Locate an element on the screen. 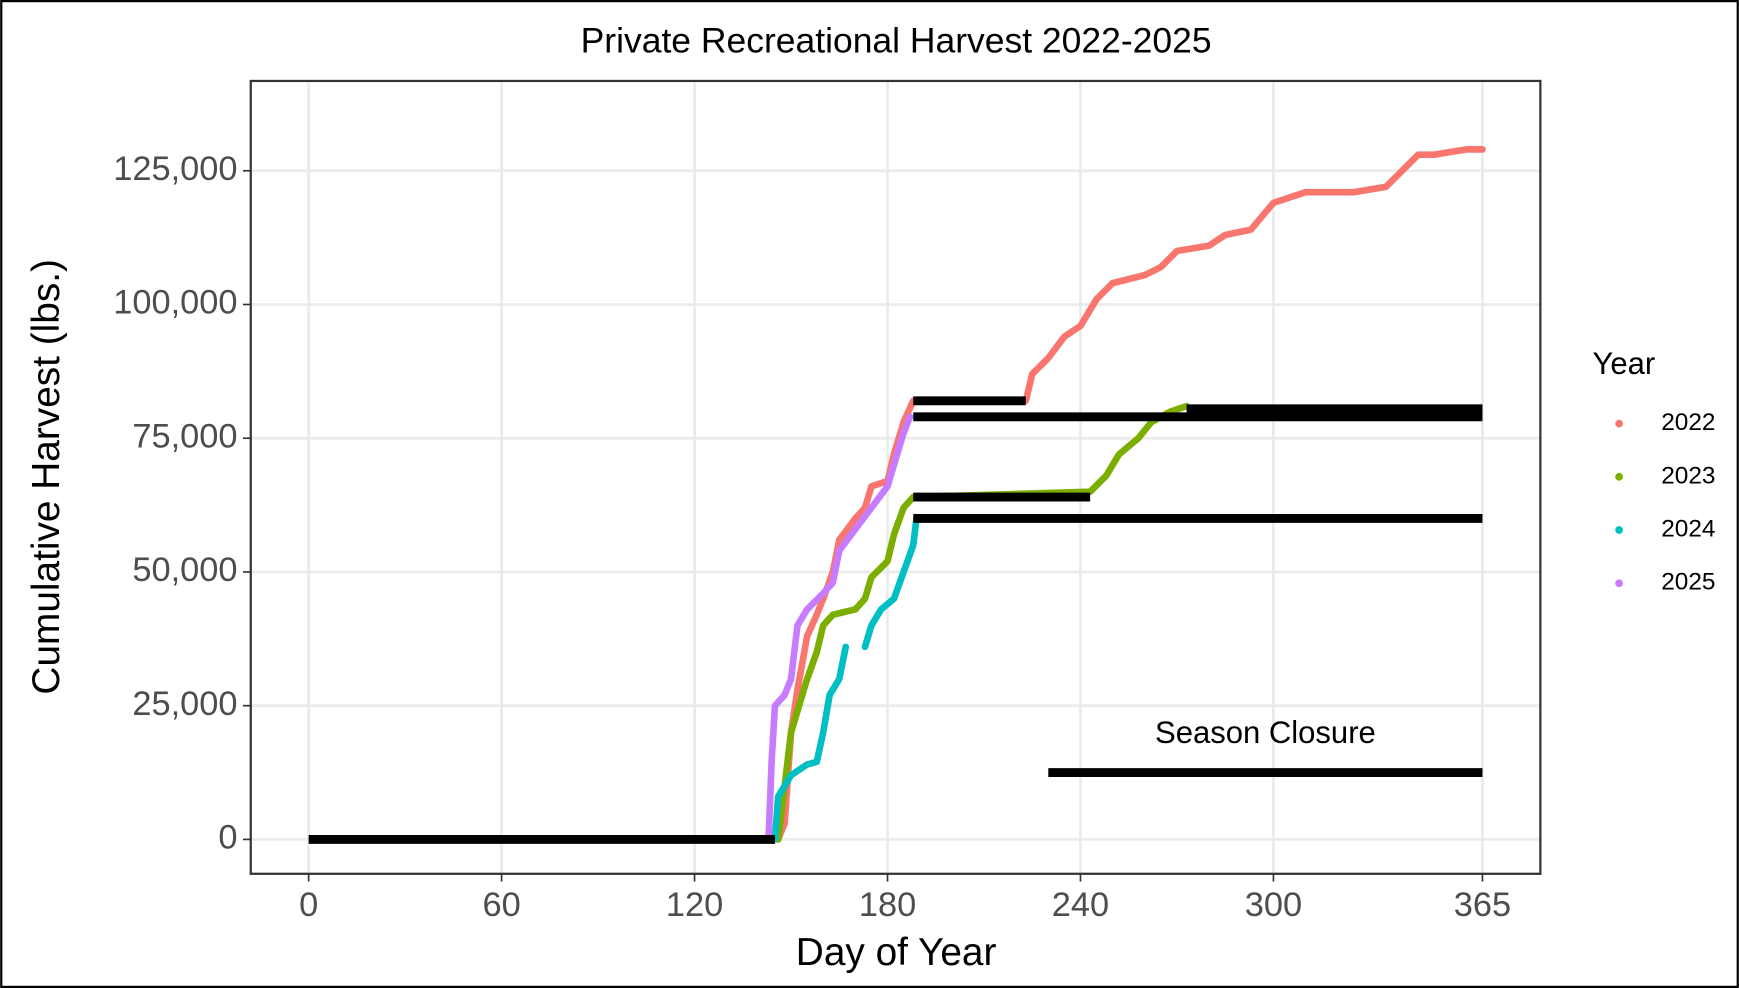 The width and height of the screenshot is (1739, 988). x-tick-label: 120 is located at coordinates (694, 905).